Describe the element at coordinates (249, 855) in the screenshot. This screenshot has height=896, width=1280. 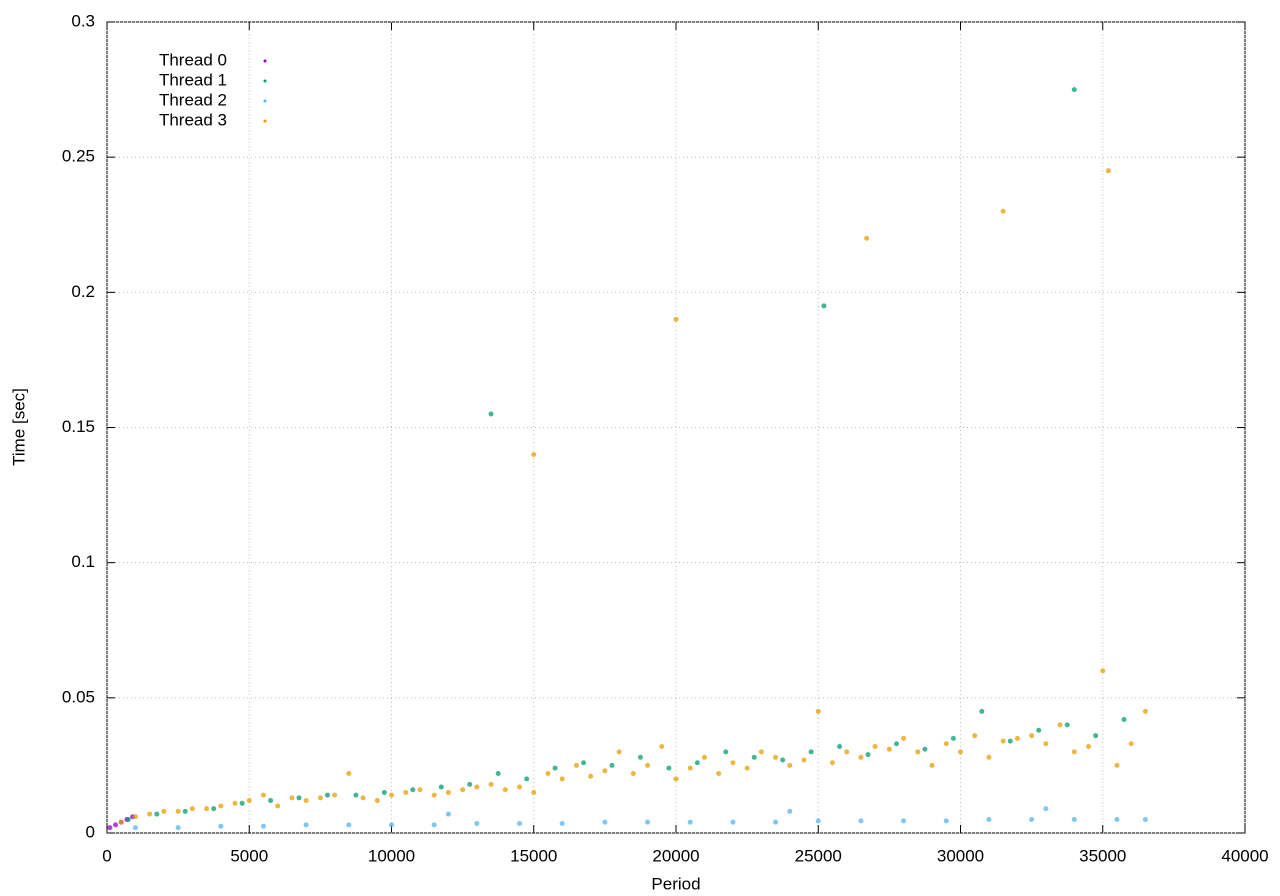
I see `x-tick-label: 5000` at that location.